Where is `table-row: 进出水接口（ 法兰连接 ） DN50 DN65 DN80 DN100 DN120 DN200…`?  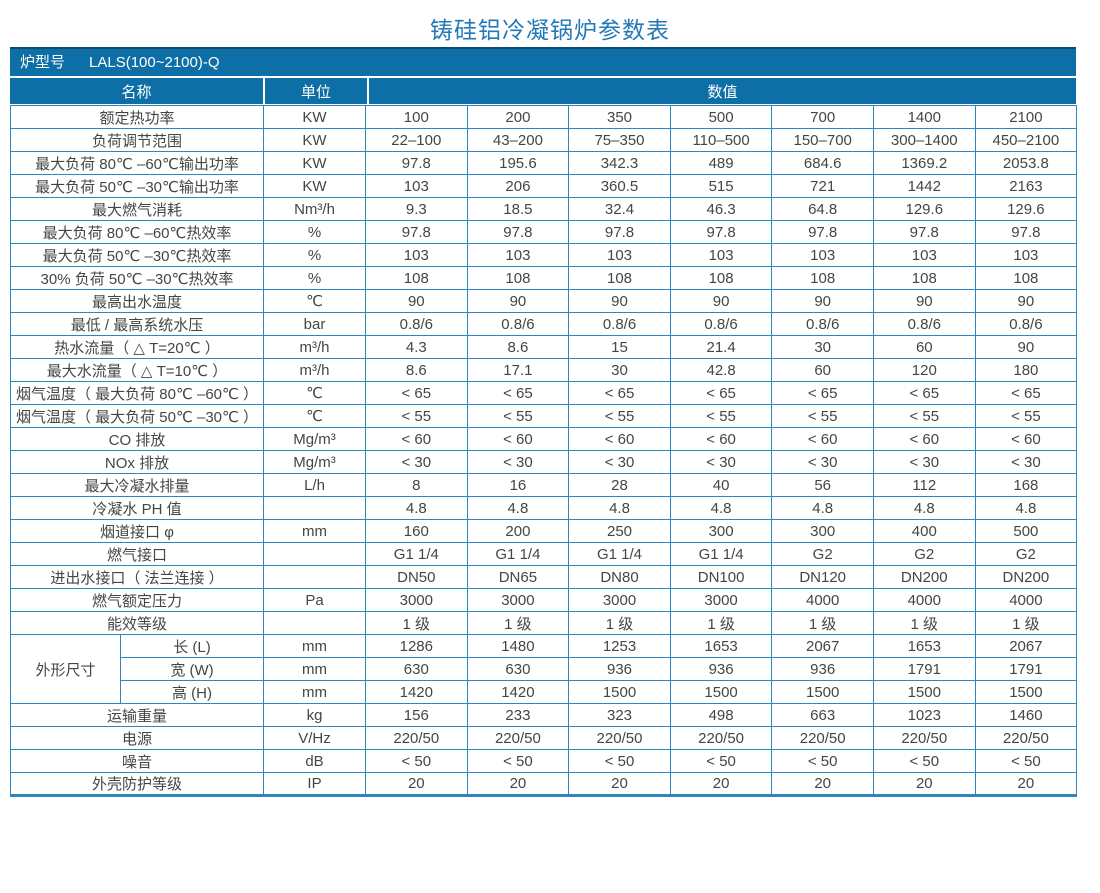 table-row: 进出水接口（ 法兰连接 ） DN50 DN65 DN80 DN100 DN120 DN200… is located at coordinates (543, 577).